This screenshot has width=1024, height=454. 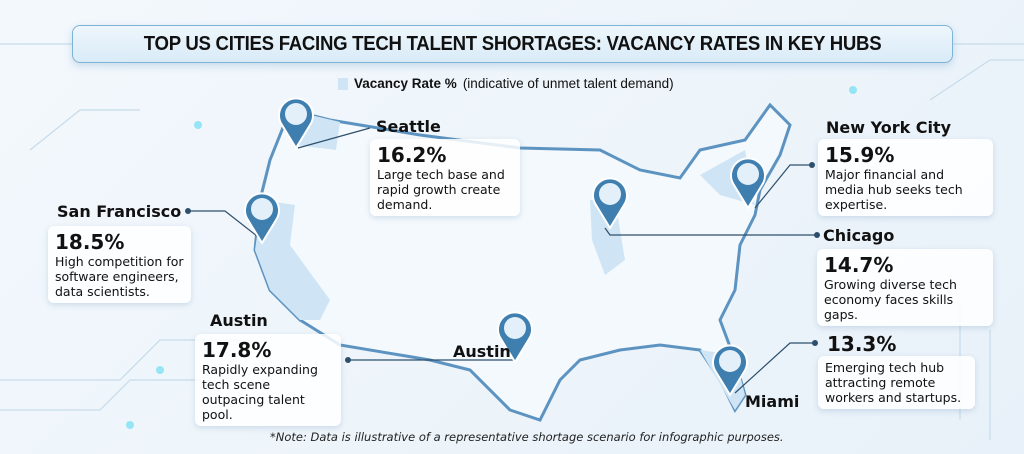 What do you see at coordinates (405, 83) in the screenshot?
I see `legend-label: Vacancy Rate %` at bounding box center [405, 83].